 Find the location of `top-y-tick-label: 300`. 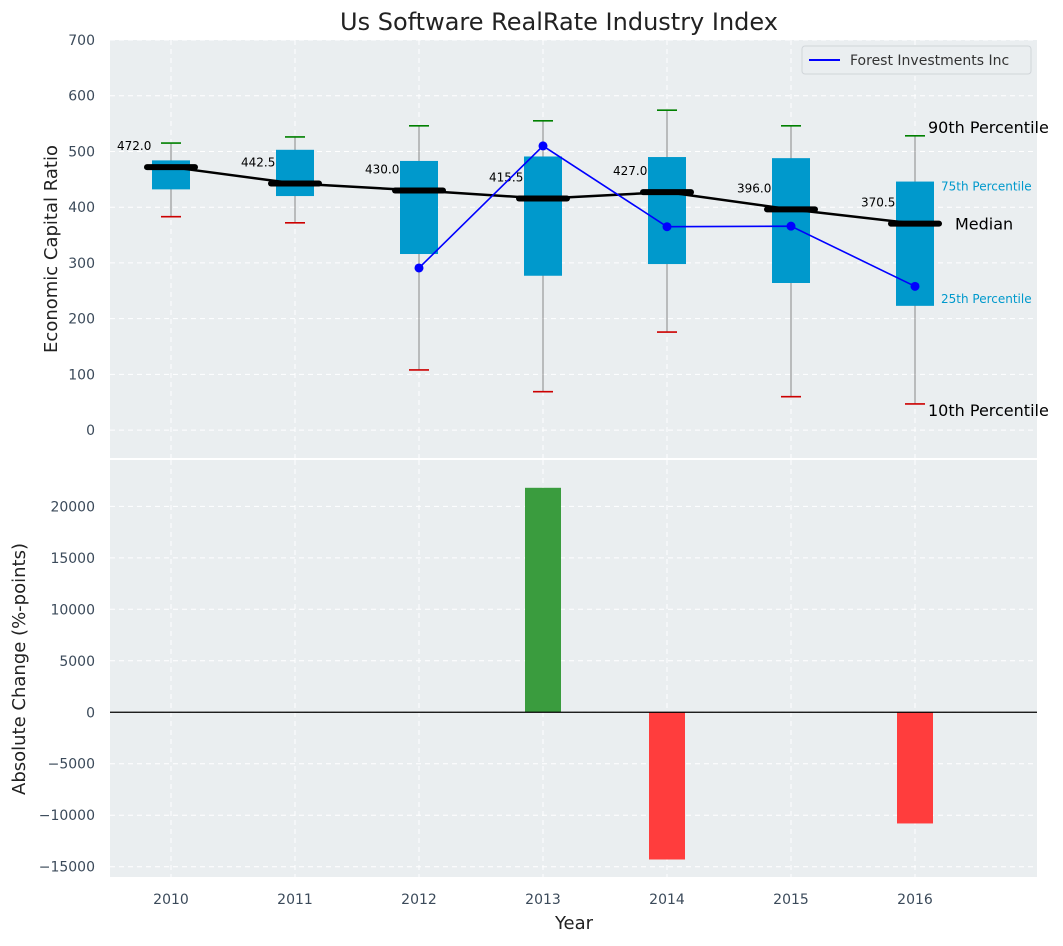

top-y-tick-label: 300 is located at coordinates (81, 264).